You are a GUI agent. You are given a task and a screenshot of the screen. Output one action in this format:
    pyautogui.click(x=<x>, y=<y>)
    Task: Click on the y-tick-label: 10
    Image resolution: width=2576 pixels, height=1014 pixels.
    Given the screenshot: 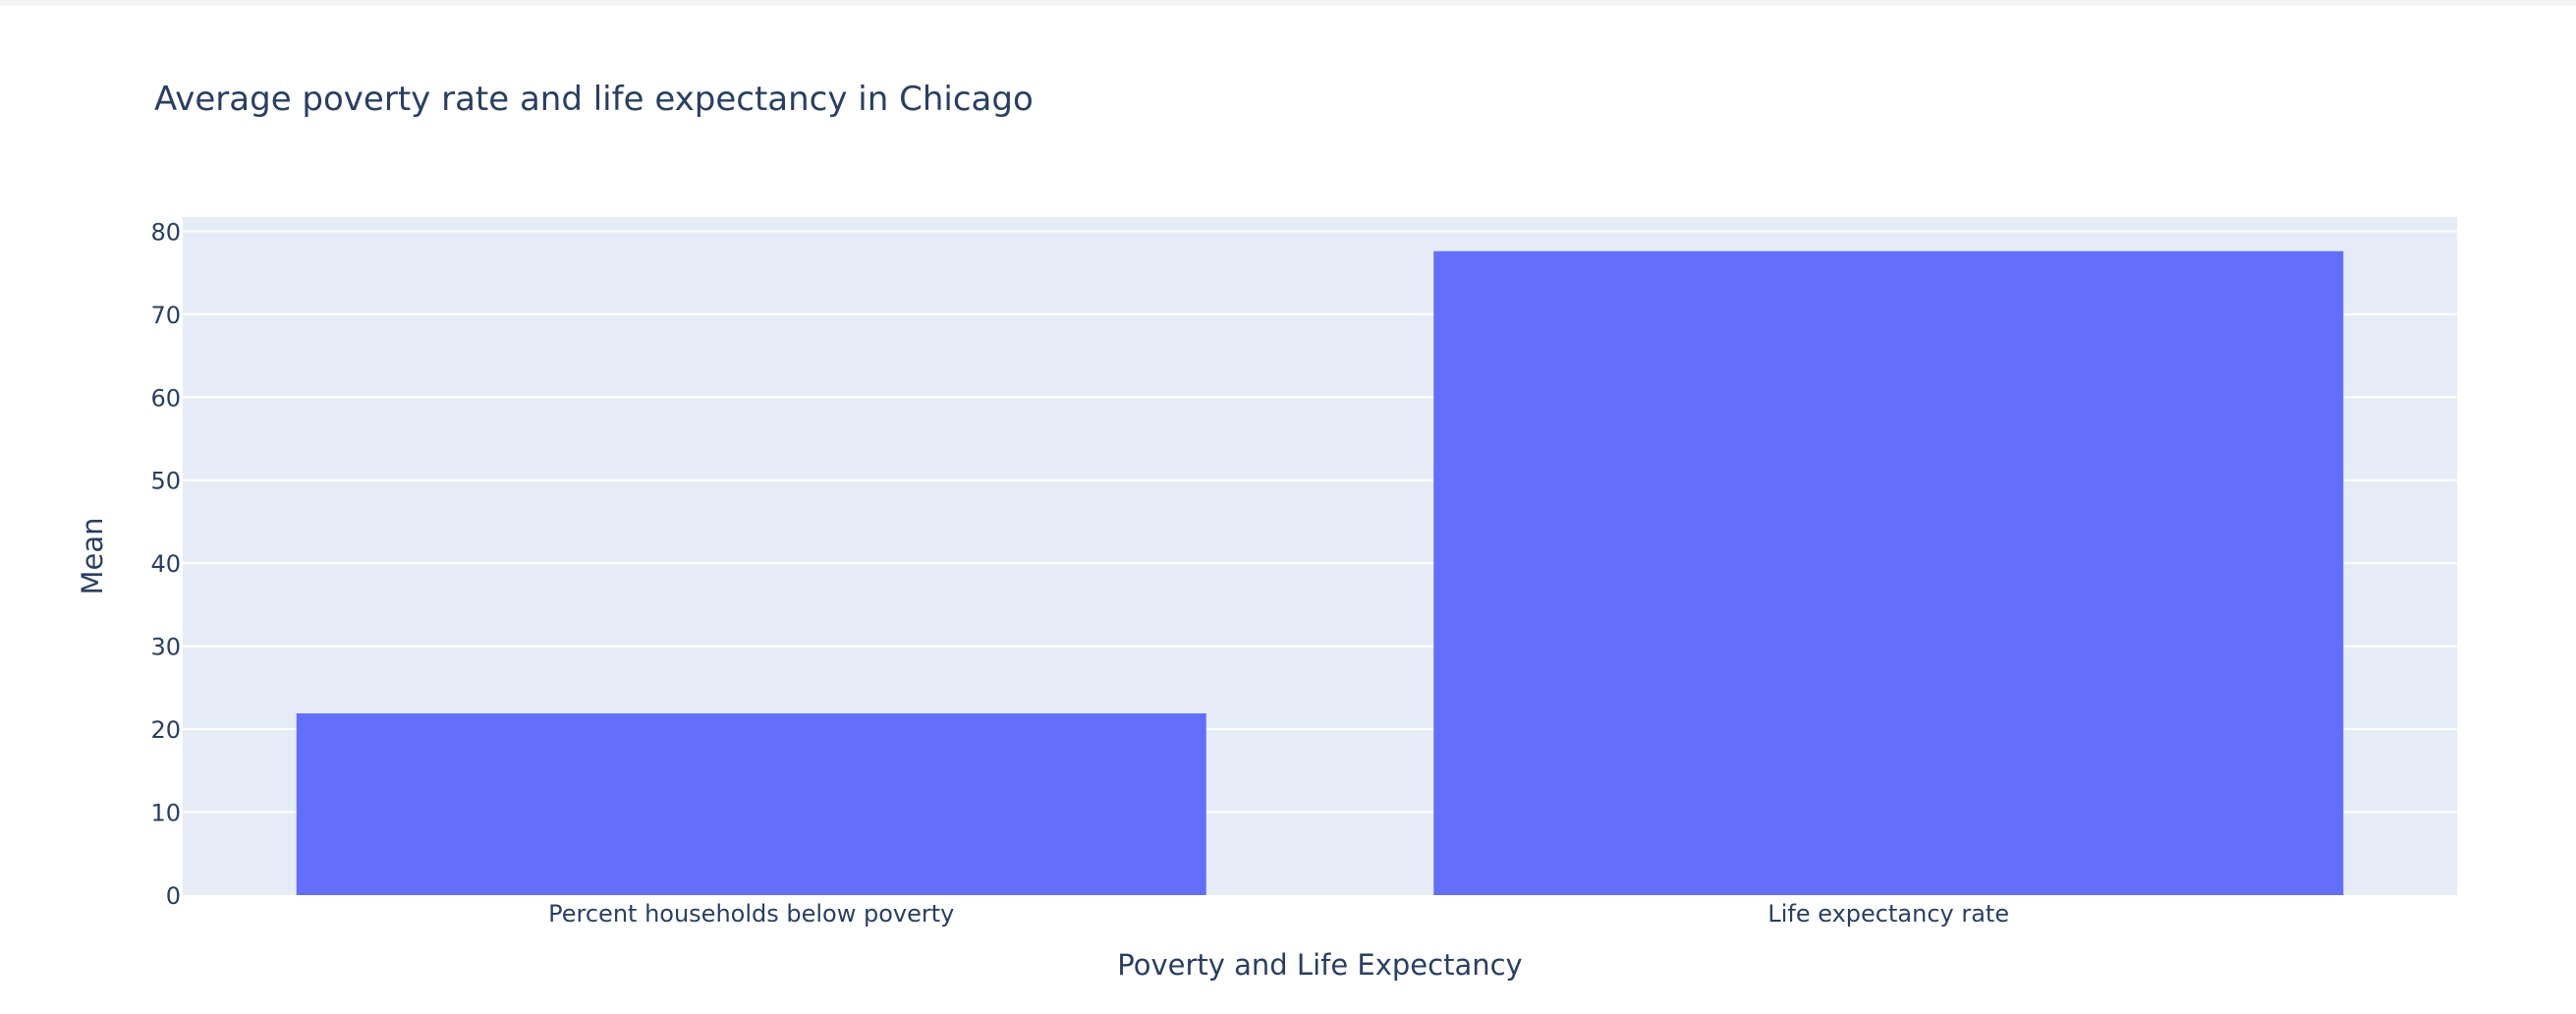 What is the action you would take?
    pyautogui.click(x=165, y=813)
    